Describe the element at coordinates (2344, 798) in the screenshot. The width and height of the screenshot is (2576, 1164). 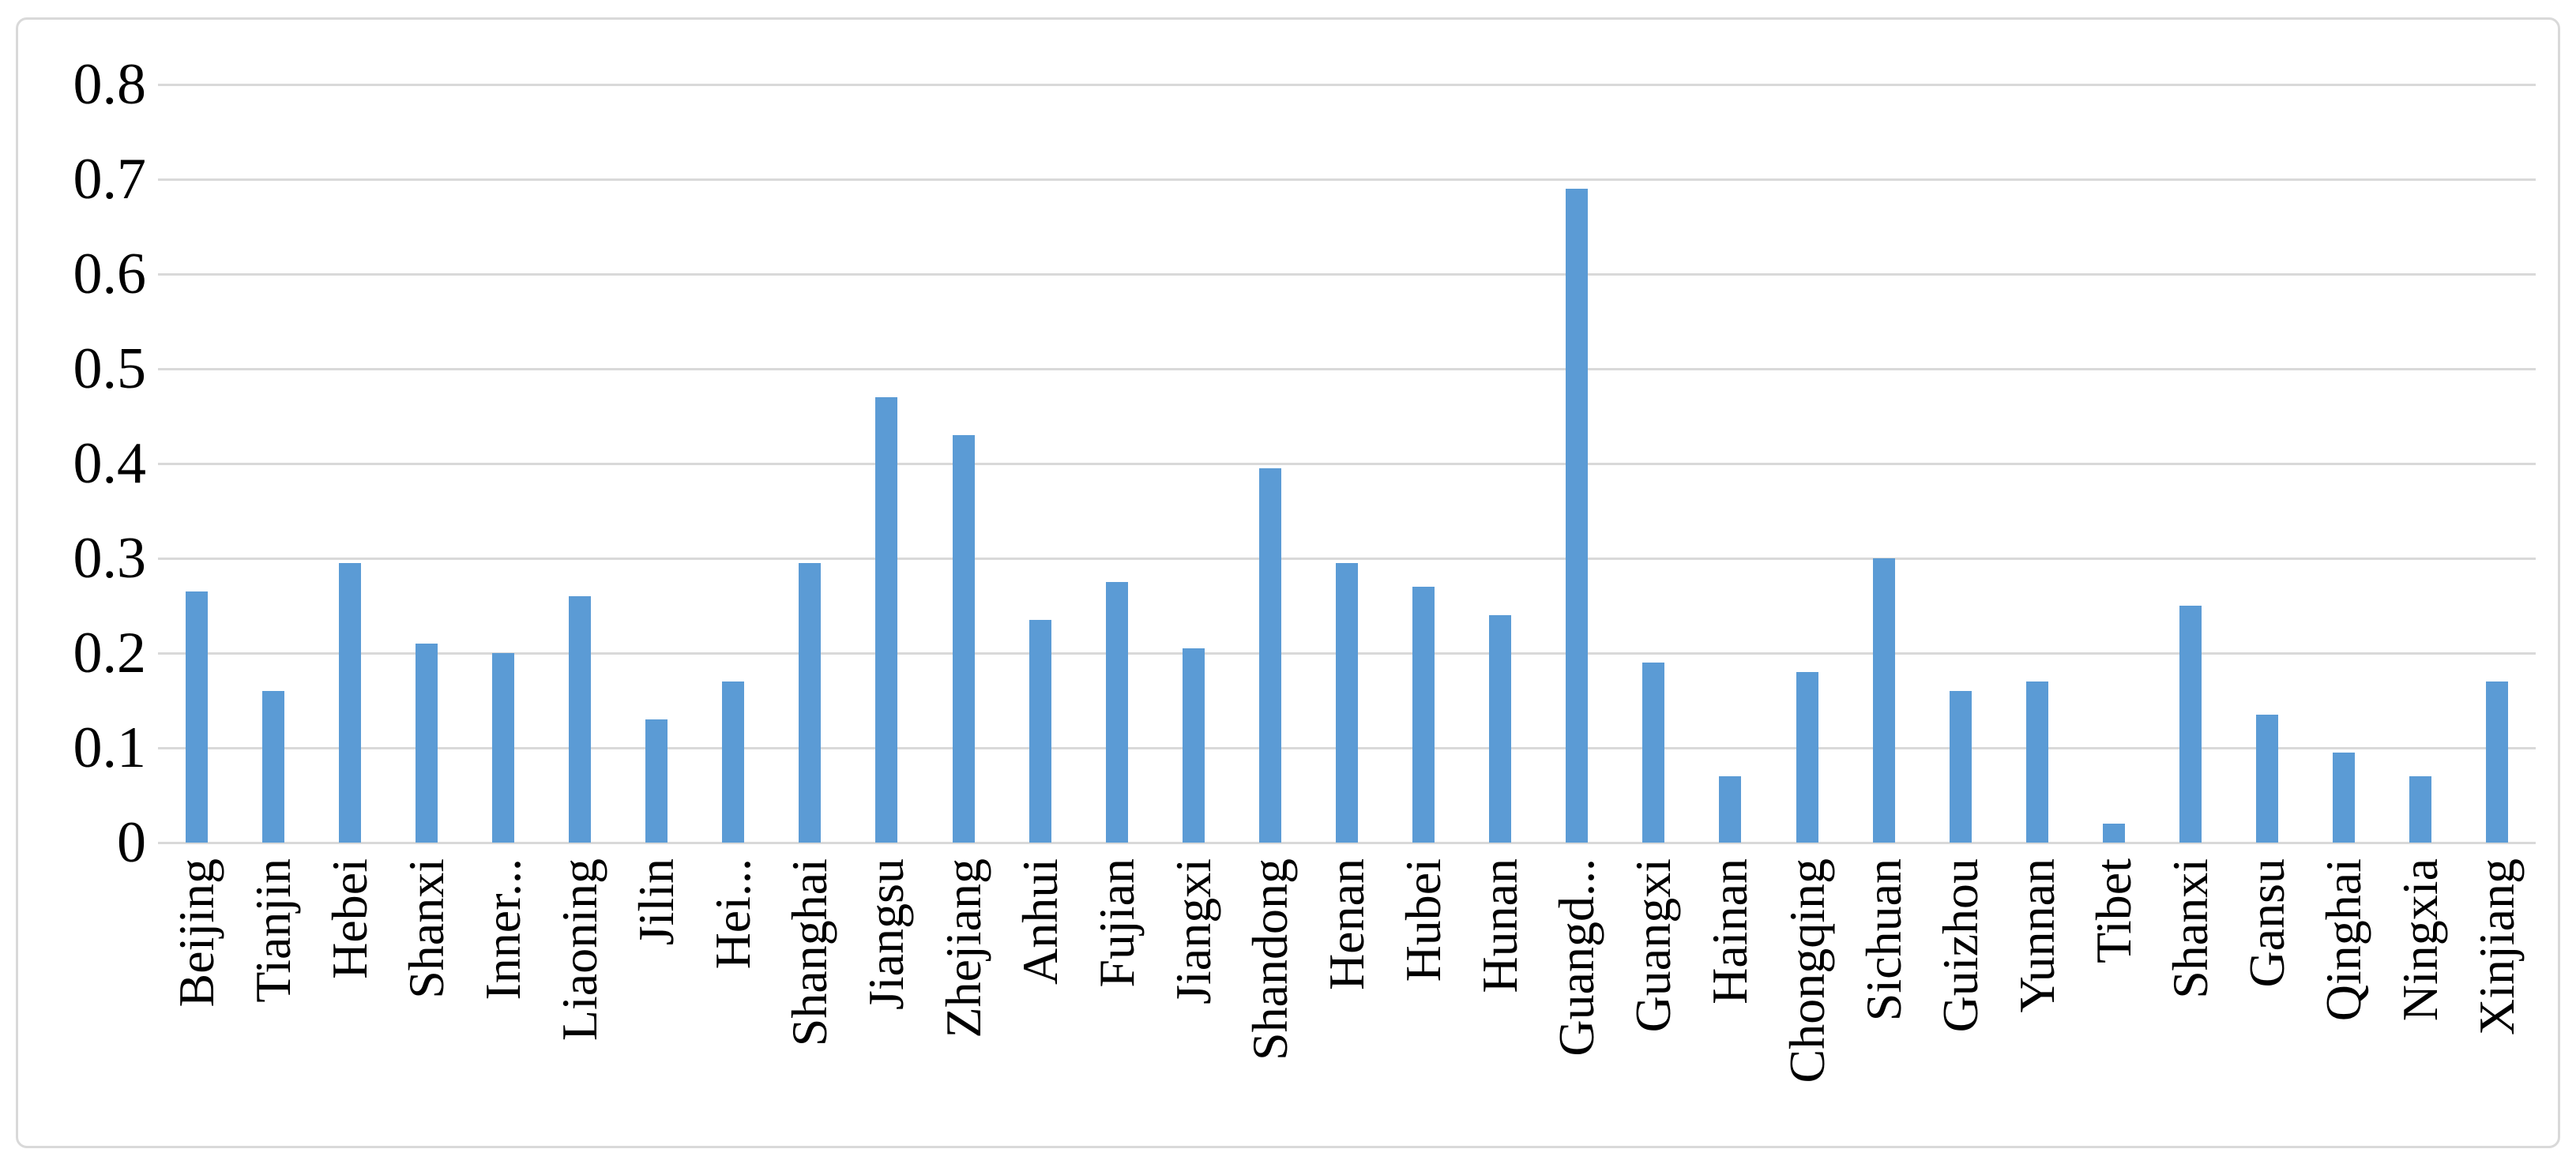
I see `bar-qinghai` at that location.